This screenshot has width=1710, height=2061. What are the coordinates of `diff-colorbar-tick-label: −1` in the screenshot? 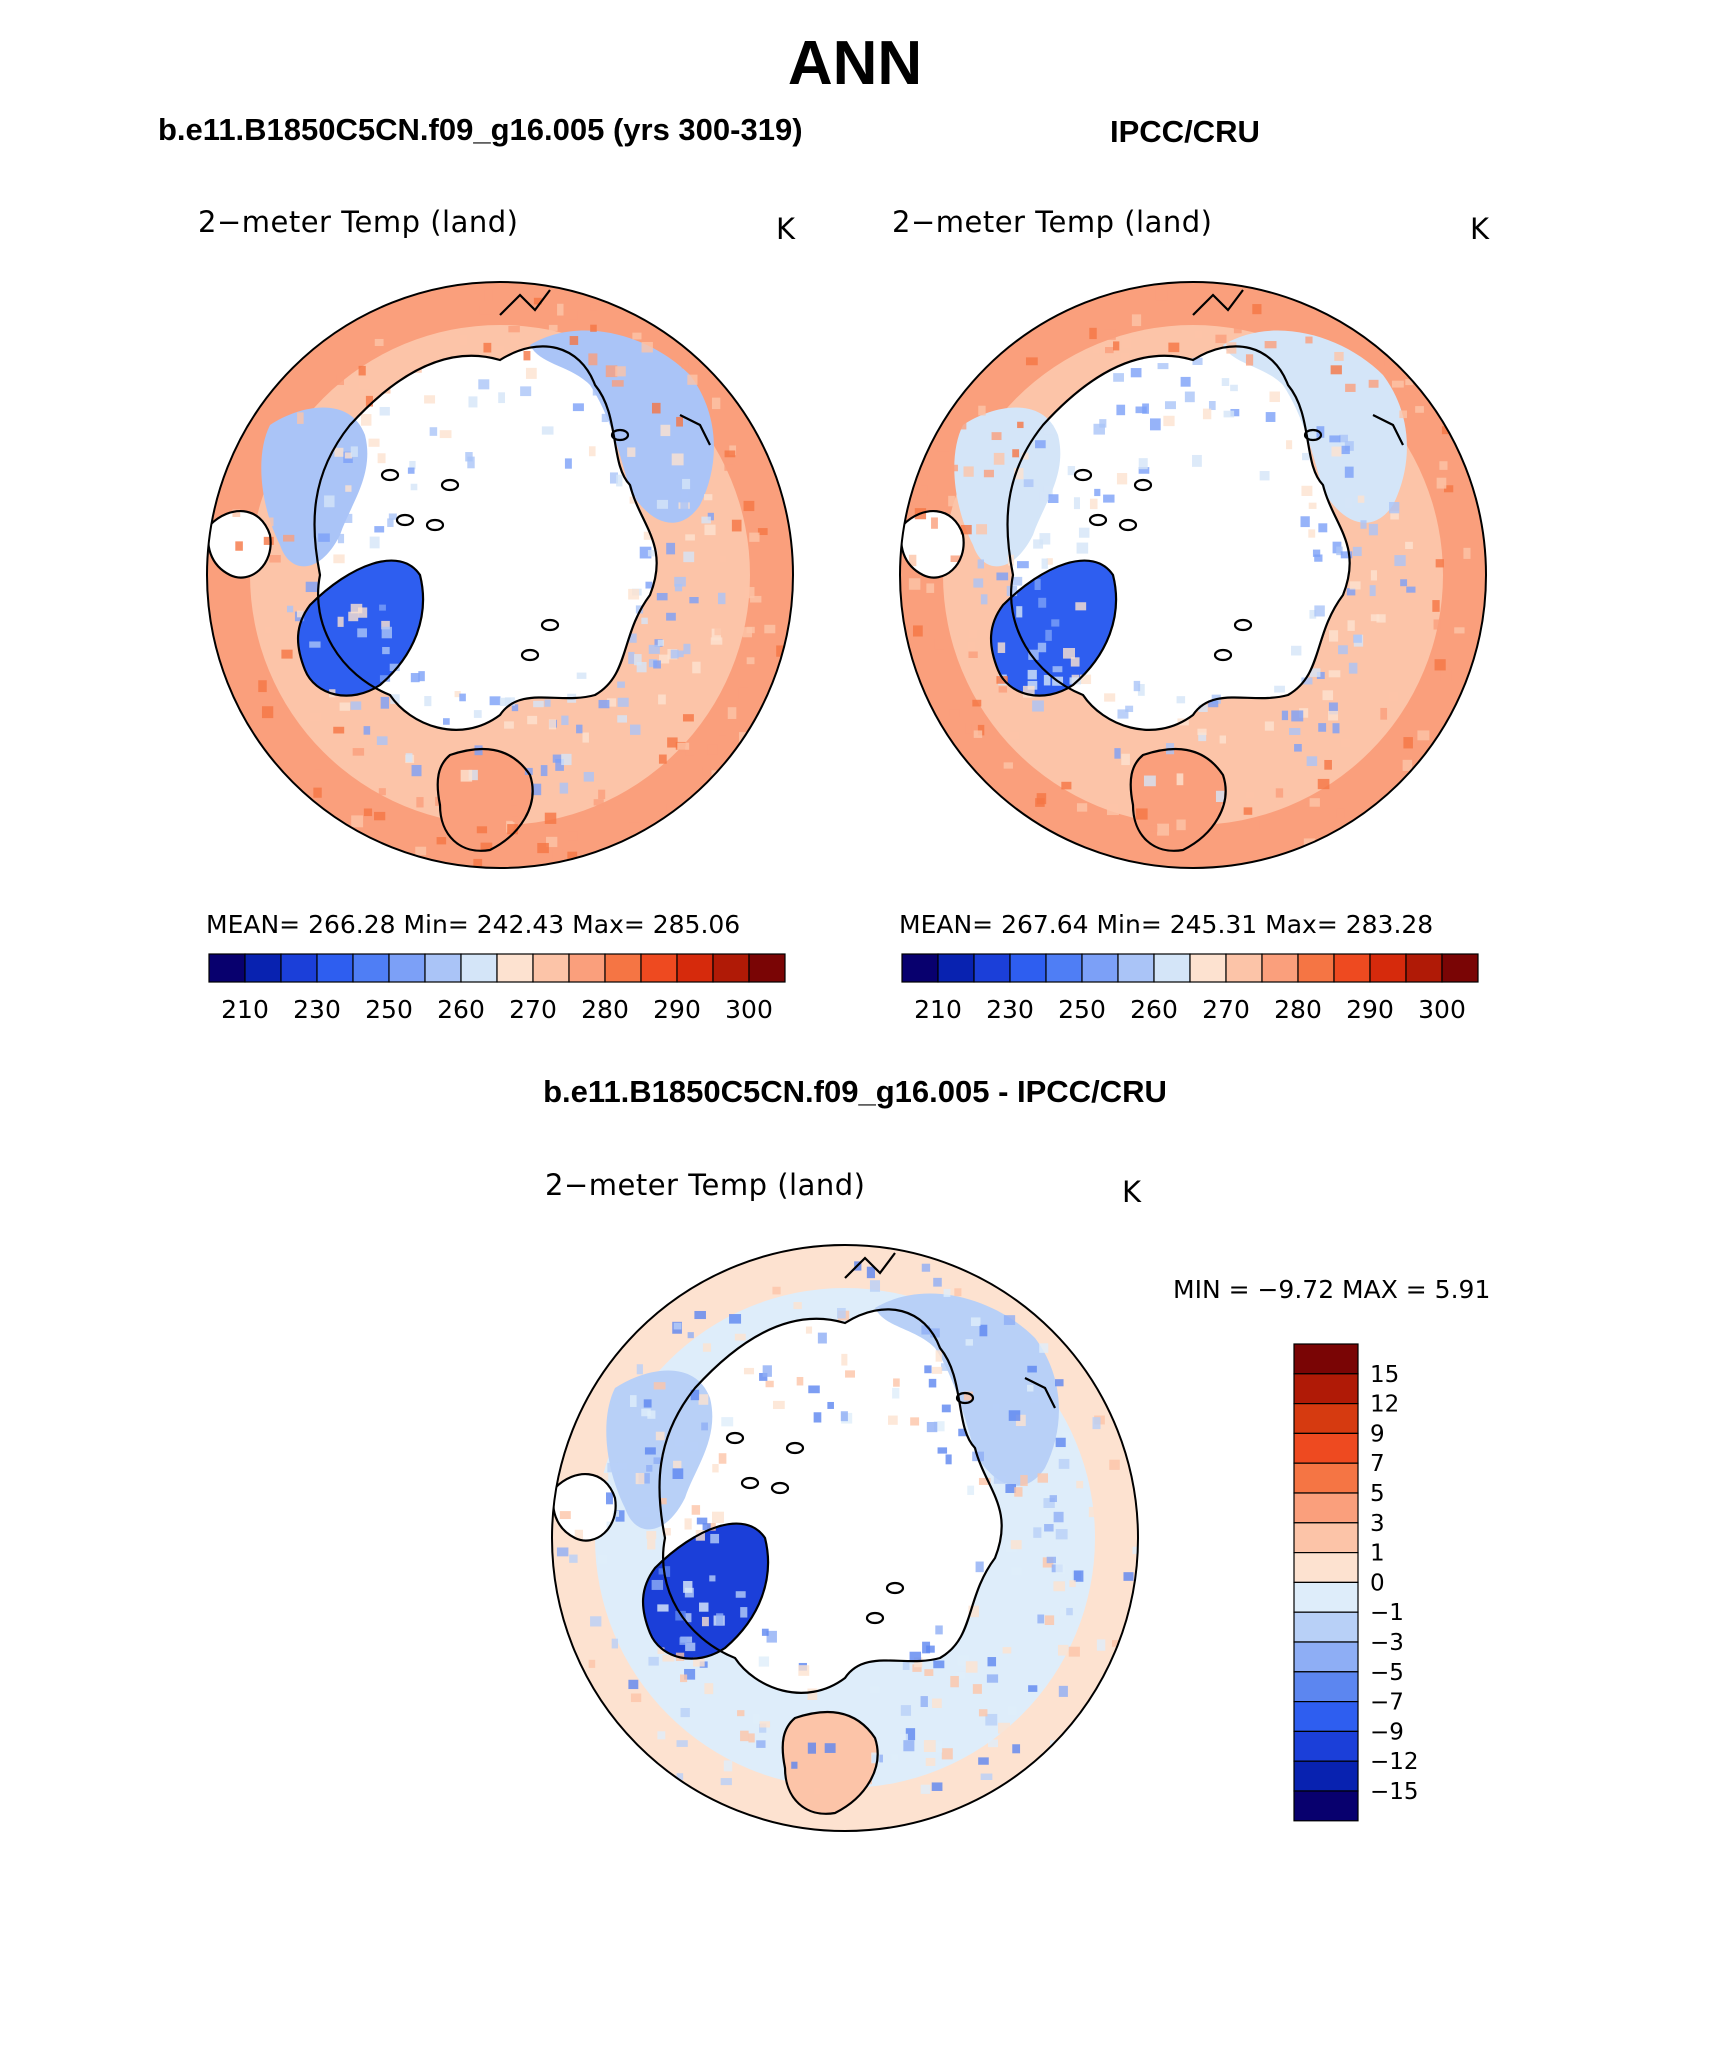 It's located at (1387, 1613).